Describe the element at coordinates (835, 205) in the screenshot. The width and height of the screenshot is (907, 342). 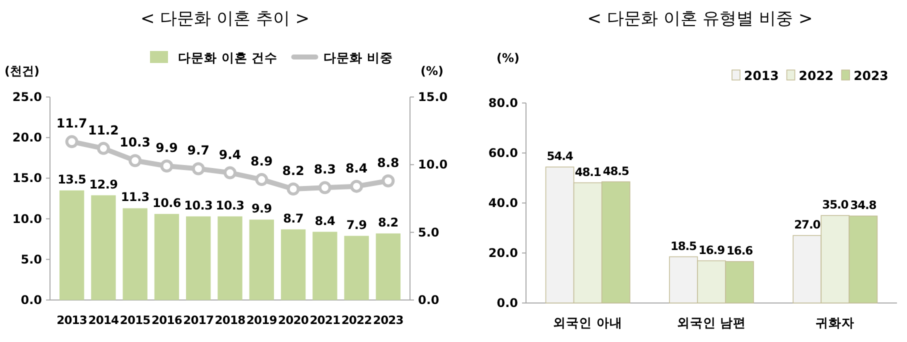
I see `data-label: 35.0` at that location.